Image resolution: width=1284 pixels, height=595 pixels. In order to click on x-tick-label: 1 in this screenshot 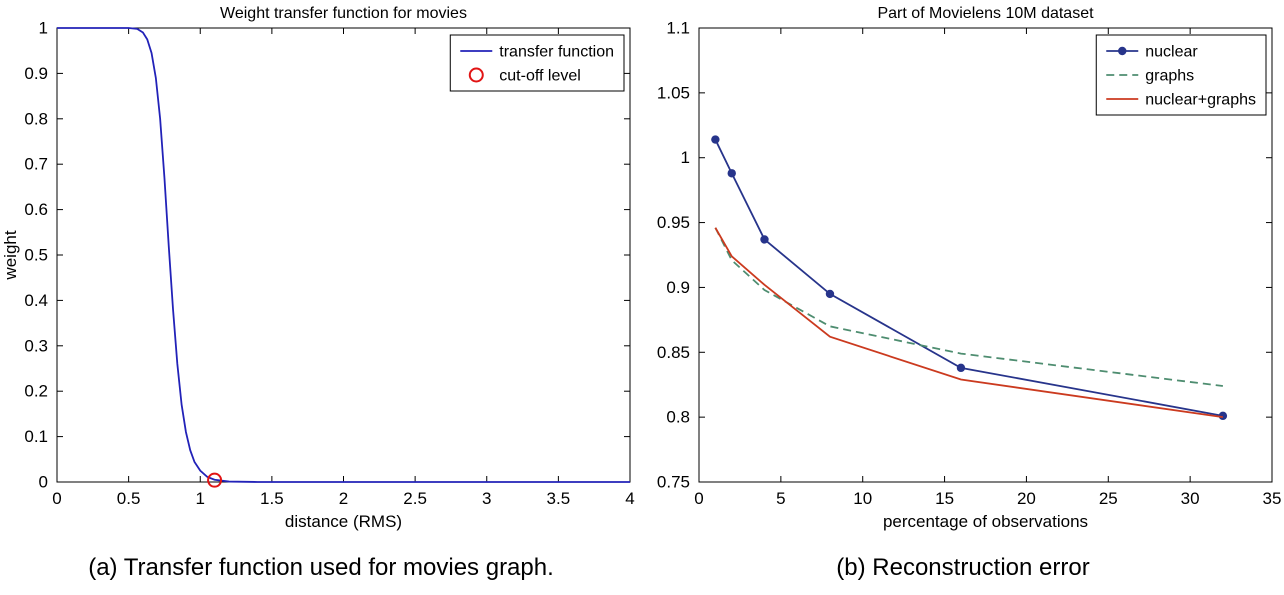, I will do `click(200, 498)`.